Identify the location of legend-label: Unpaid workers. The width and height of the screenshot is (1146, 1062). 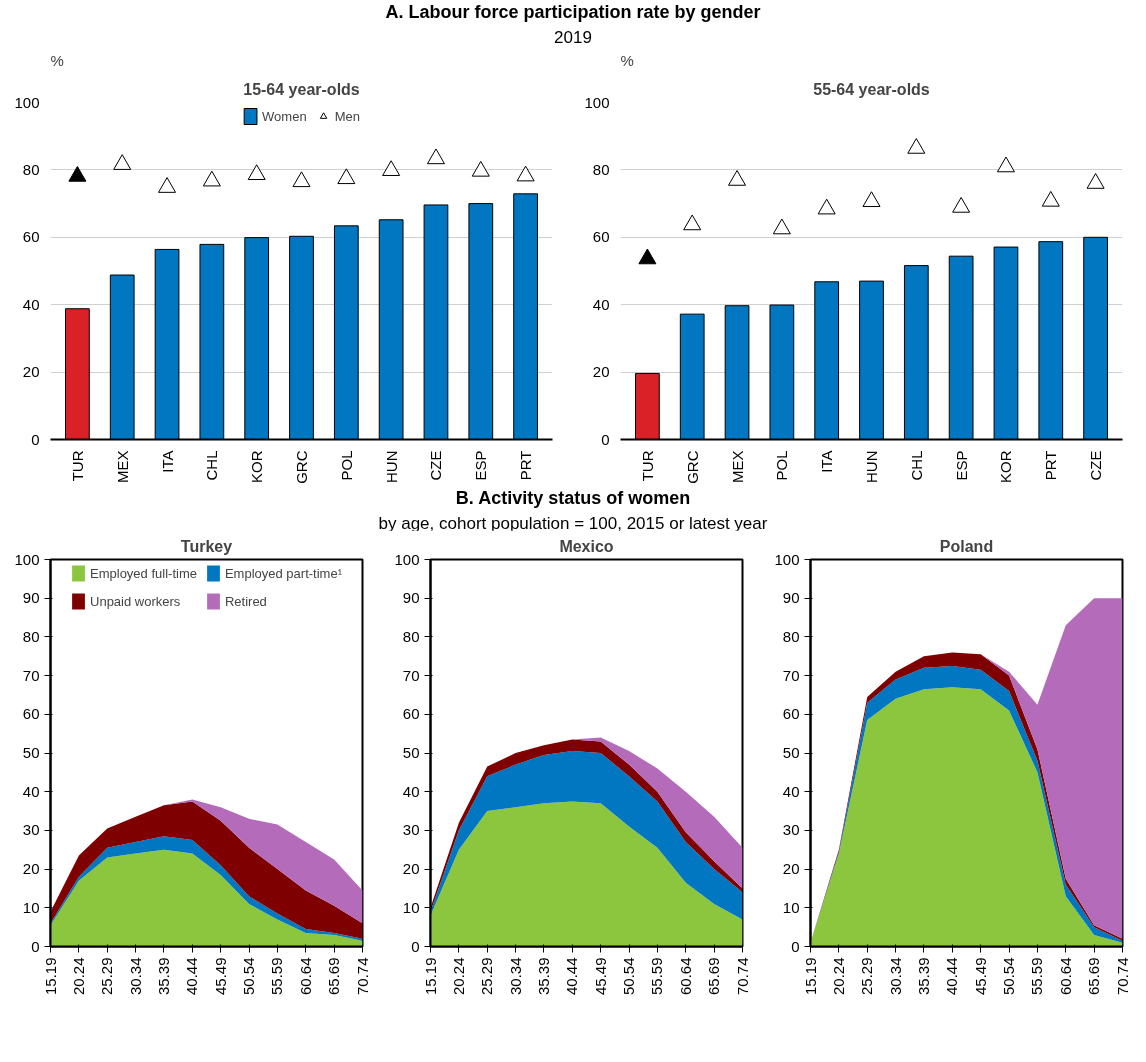
(135, 601).